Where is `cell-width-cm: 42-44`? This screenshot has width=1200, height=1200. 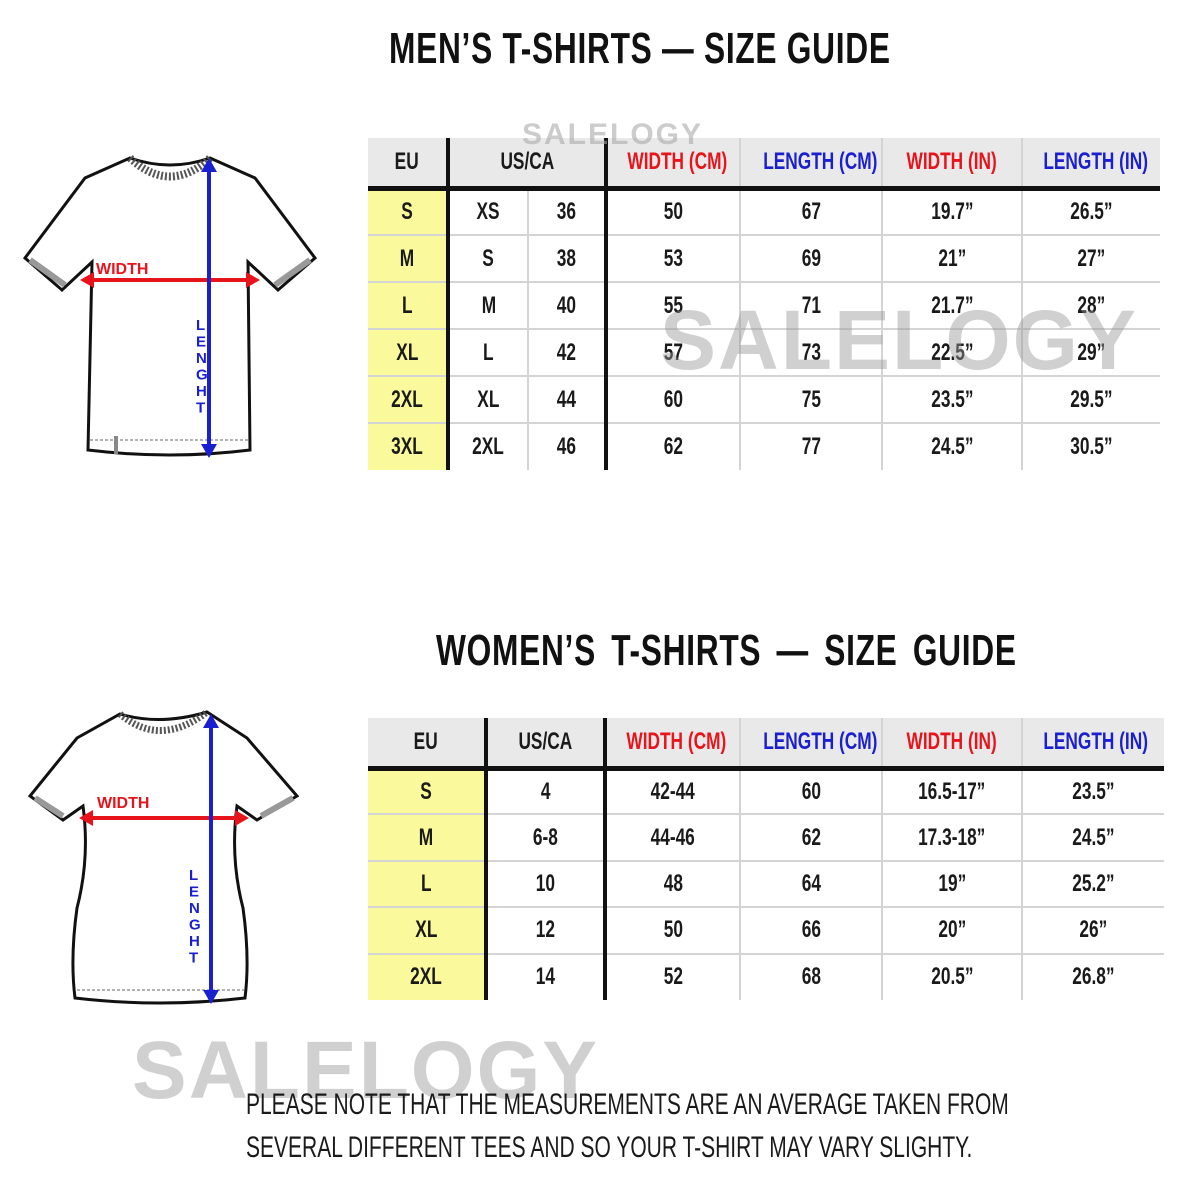 cell-width-cm: 42-44 is located at coordinates (672, 791).